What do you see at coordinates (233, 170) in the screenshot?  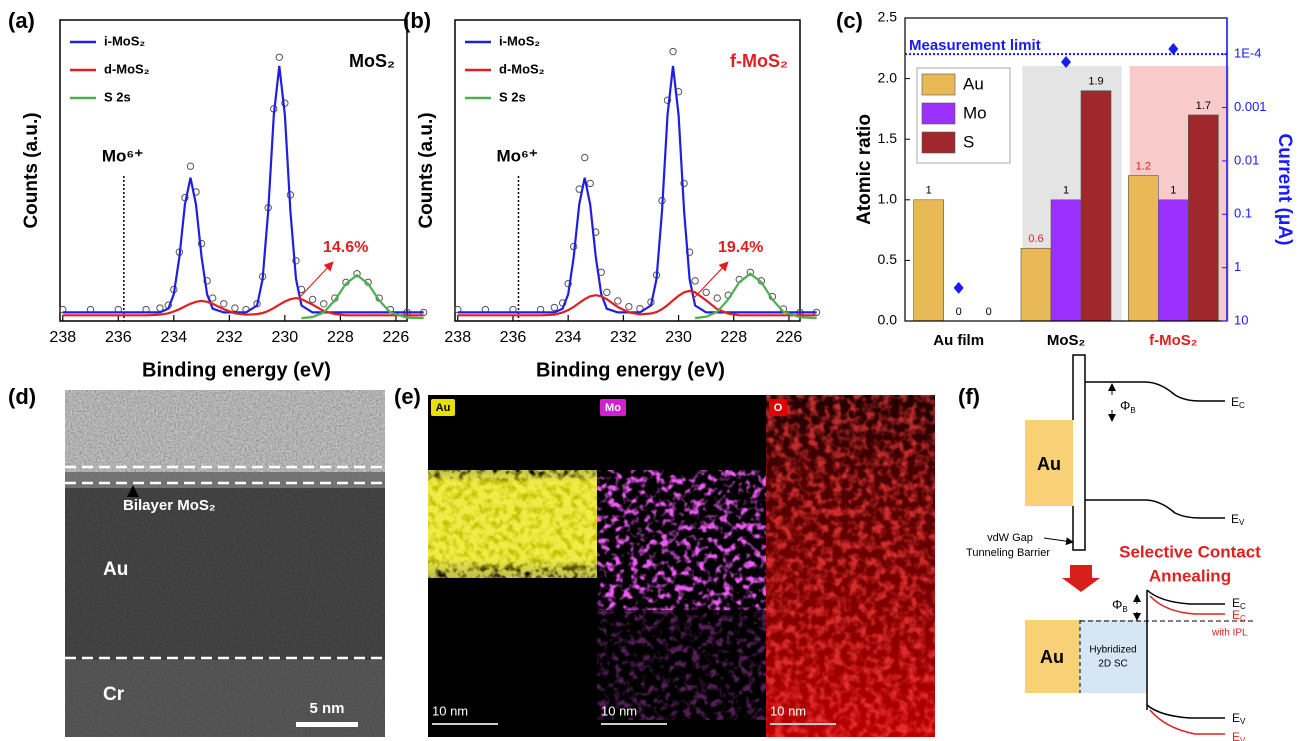 I see `plot-frame` at bounding box center [233, 170].